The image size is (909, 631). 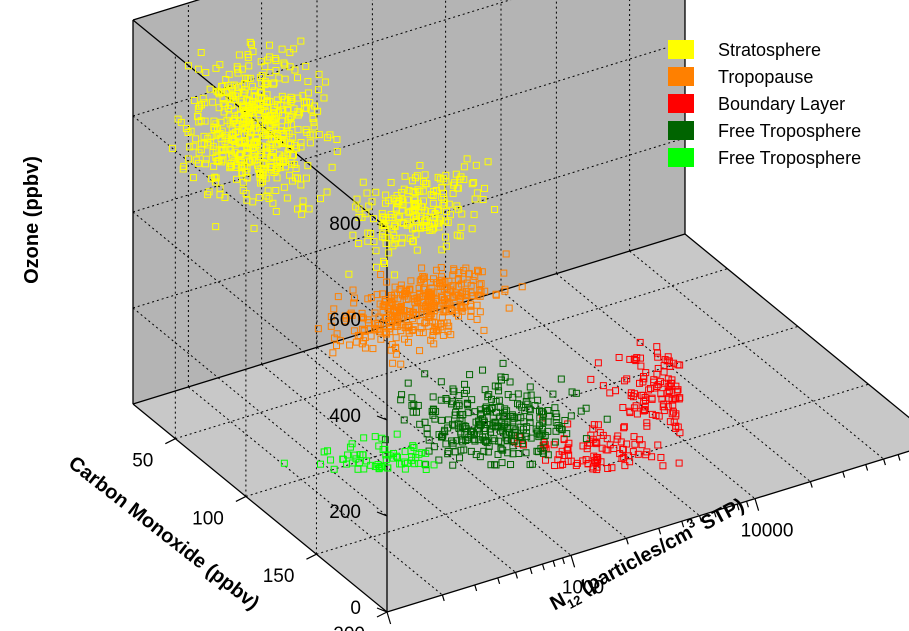 What do you see at coordinates (789, 131) in the screenshot?
I see `legend-label: Free Troposphere` at bounding box center [789, 131].